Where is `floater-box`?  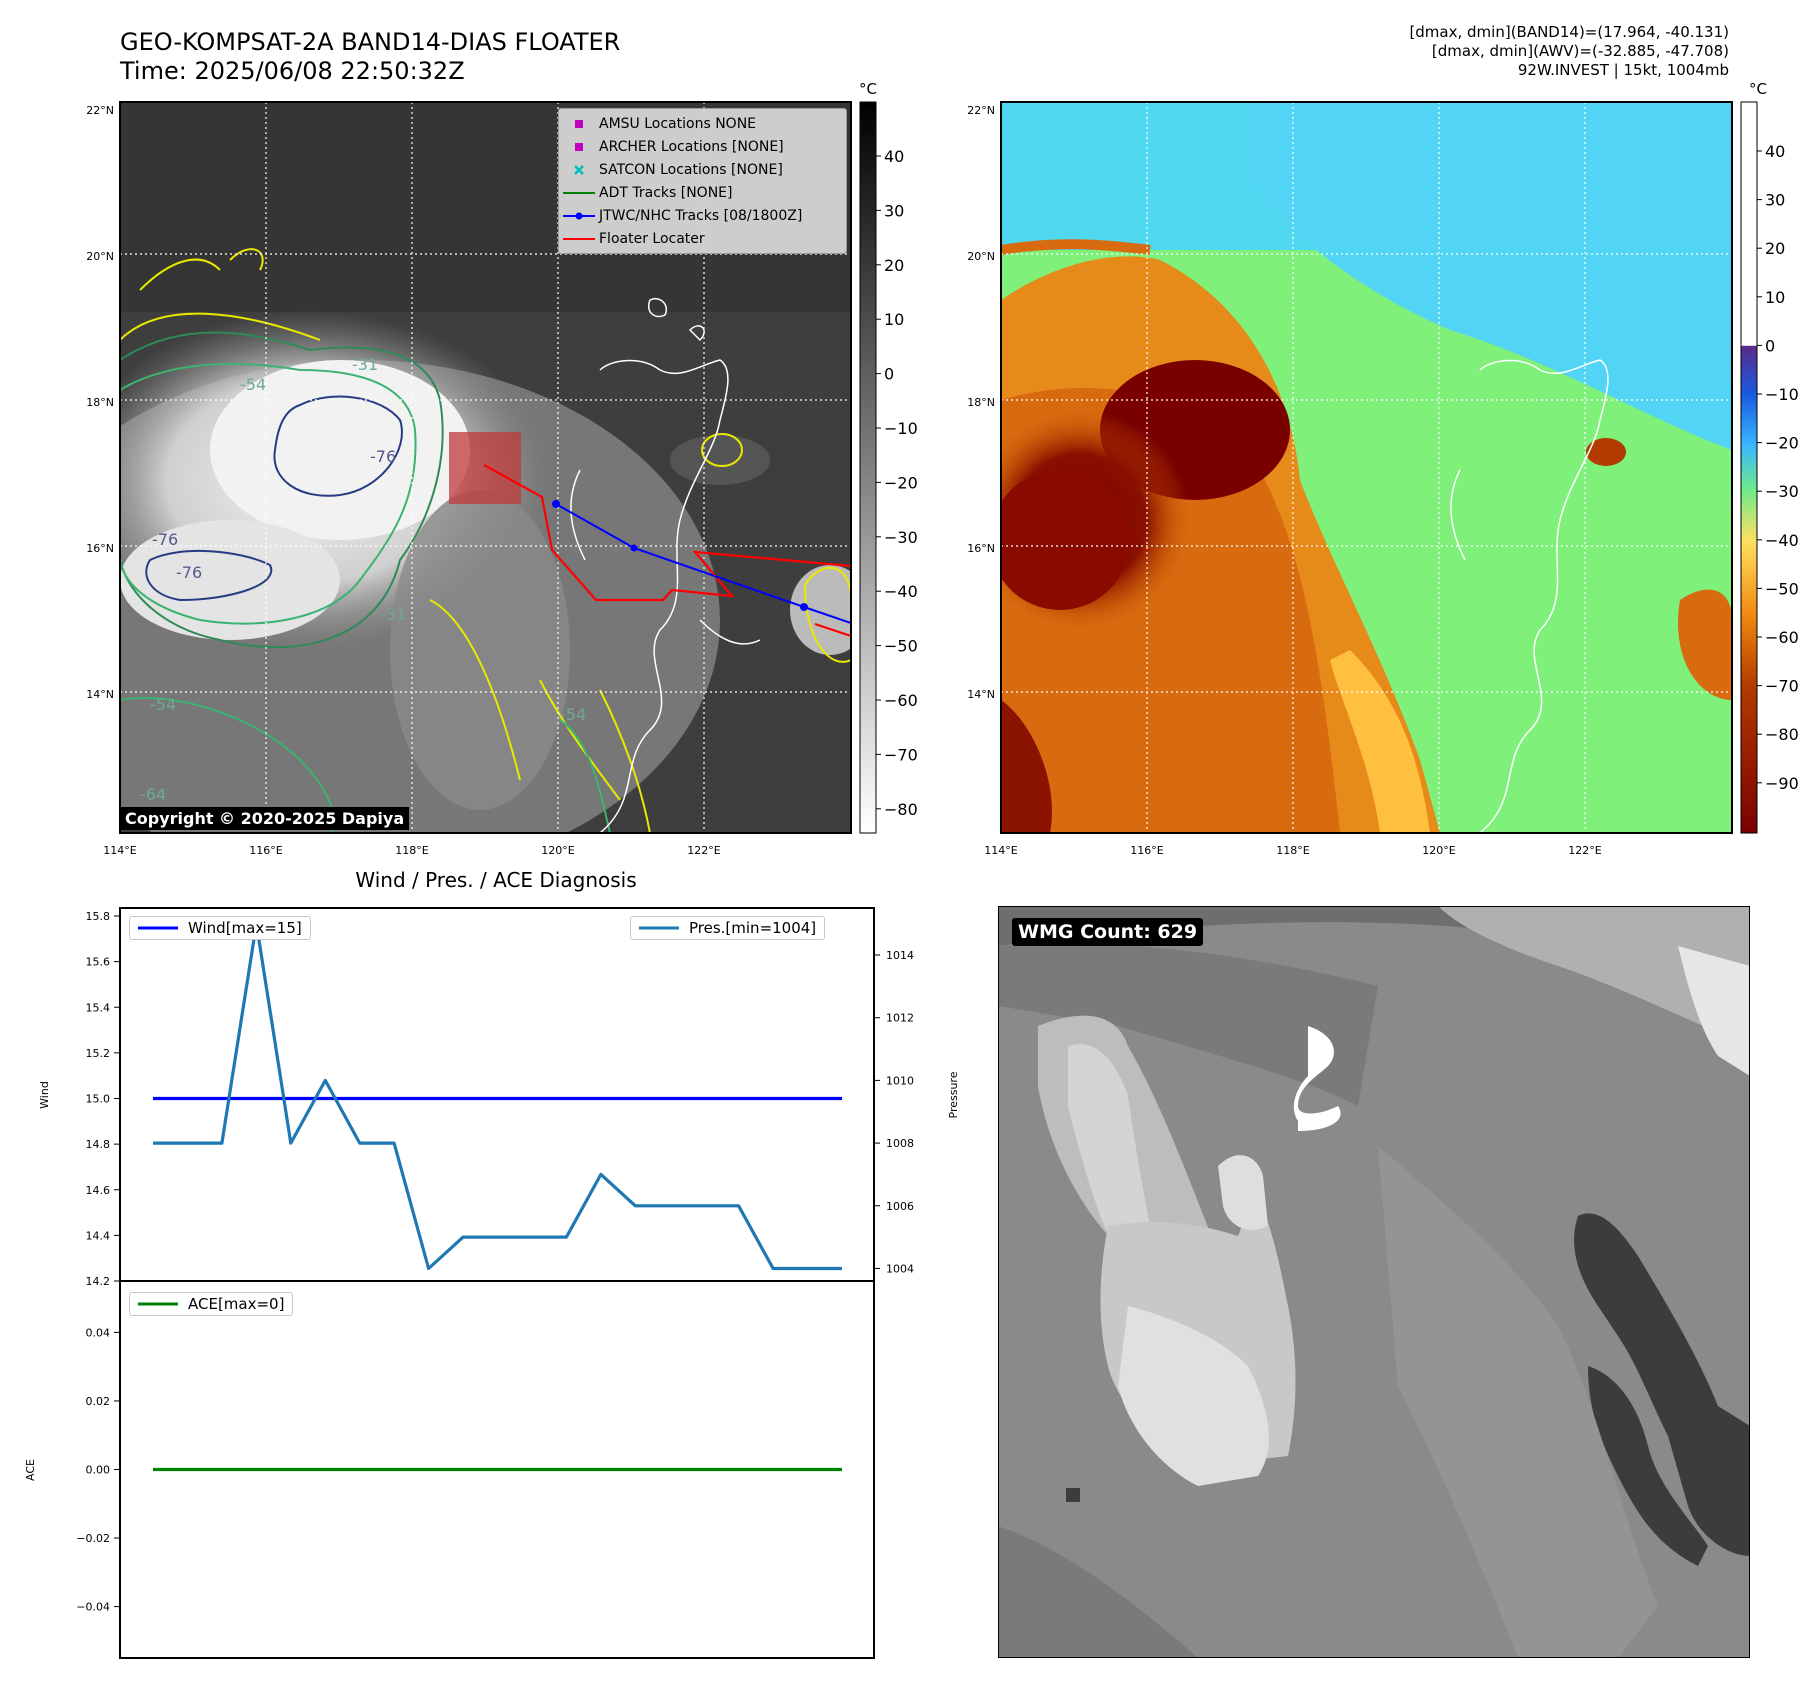 floater-box is located at coordinates (485, 468).